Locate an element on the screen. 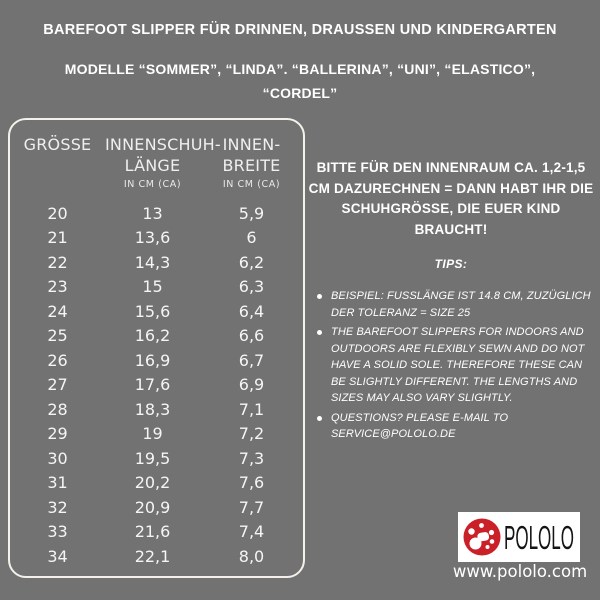 Image resolution: width=600 pixels, height=600 pixels. table-row: 21 13,6 6 is located at coordinates (156, 238).